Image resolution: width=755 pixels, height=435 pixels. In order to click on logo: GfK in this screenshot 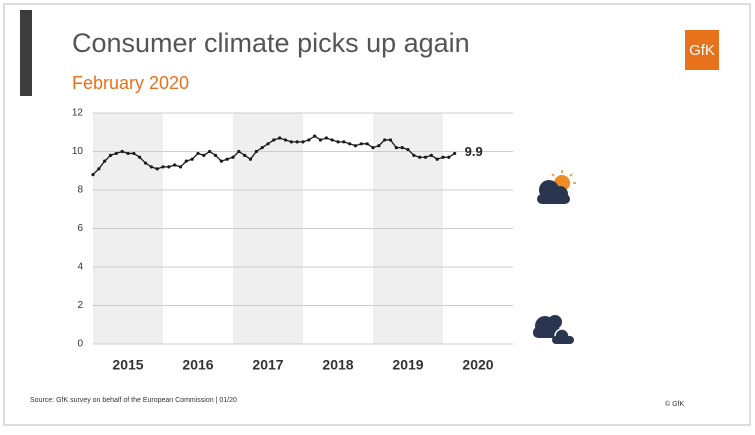, I will do `click(702, 50)`.